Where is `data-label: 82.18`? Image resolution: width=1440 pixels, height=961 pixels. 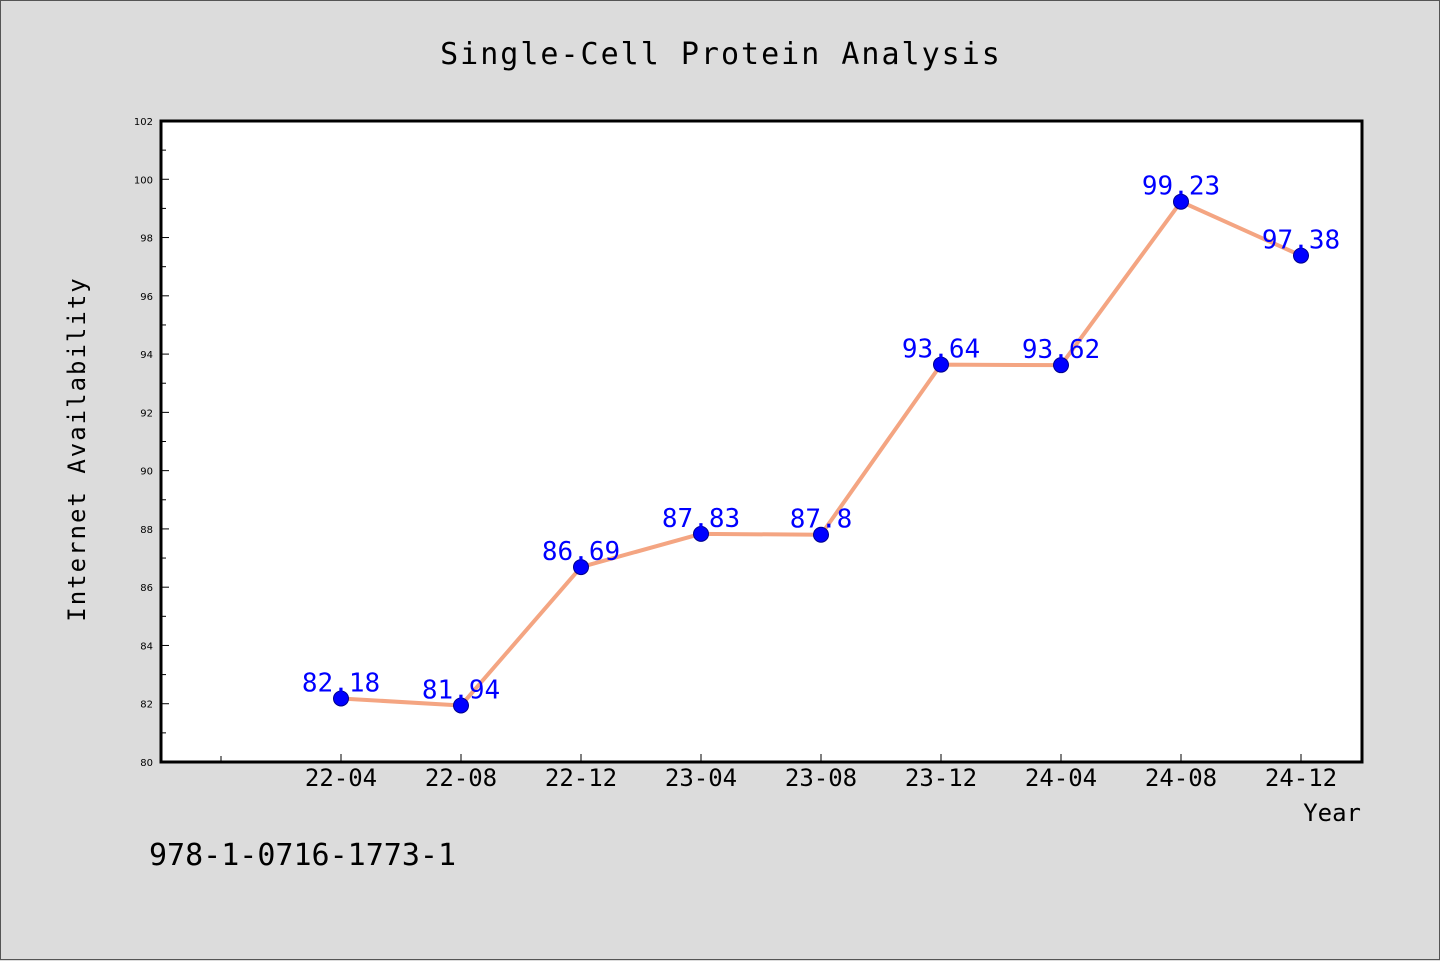 data-label: 82.18 is located at coordinates (341, 683).